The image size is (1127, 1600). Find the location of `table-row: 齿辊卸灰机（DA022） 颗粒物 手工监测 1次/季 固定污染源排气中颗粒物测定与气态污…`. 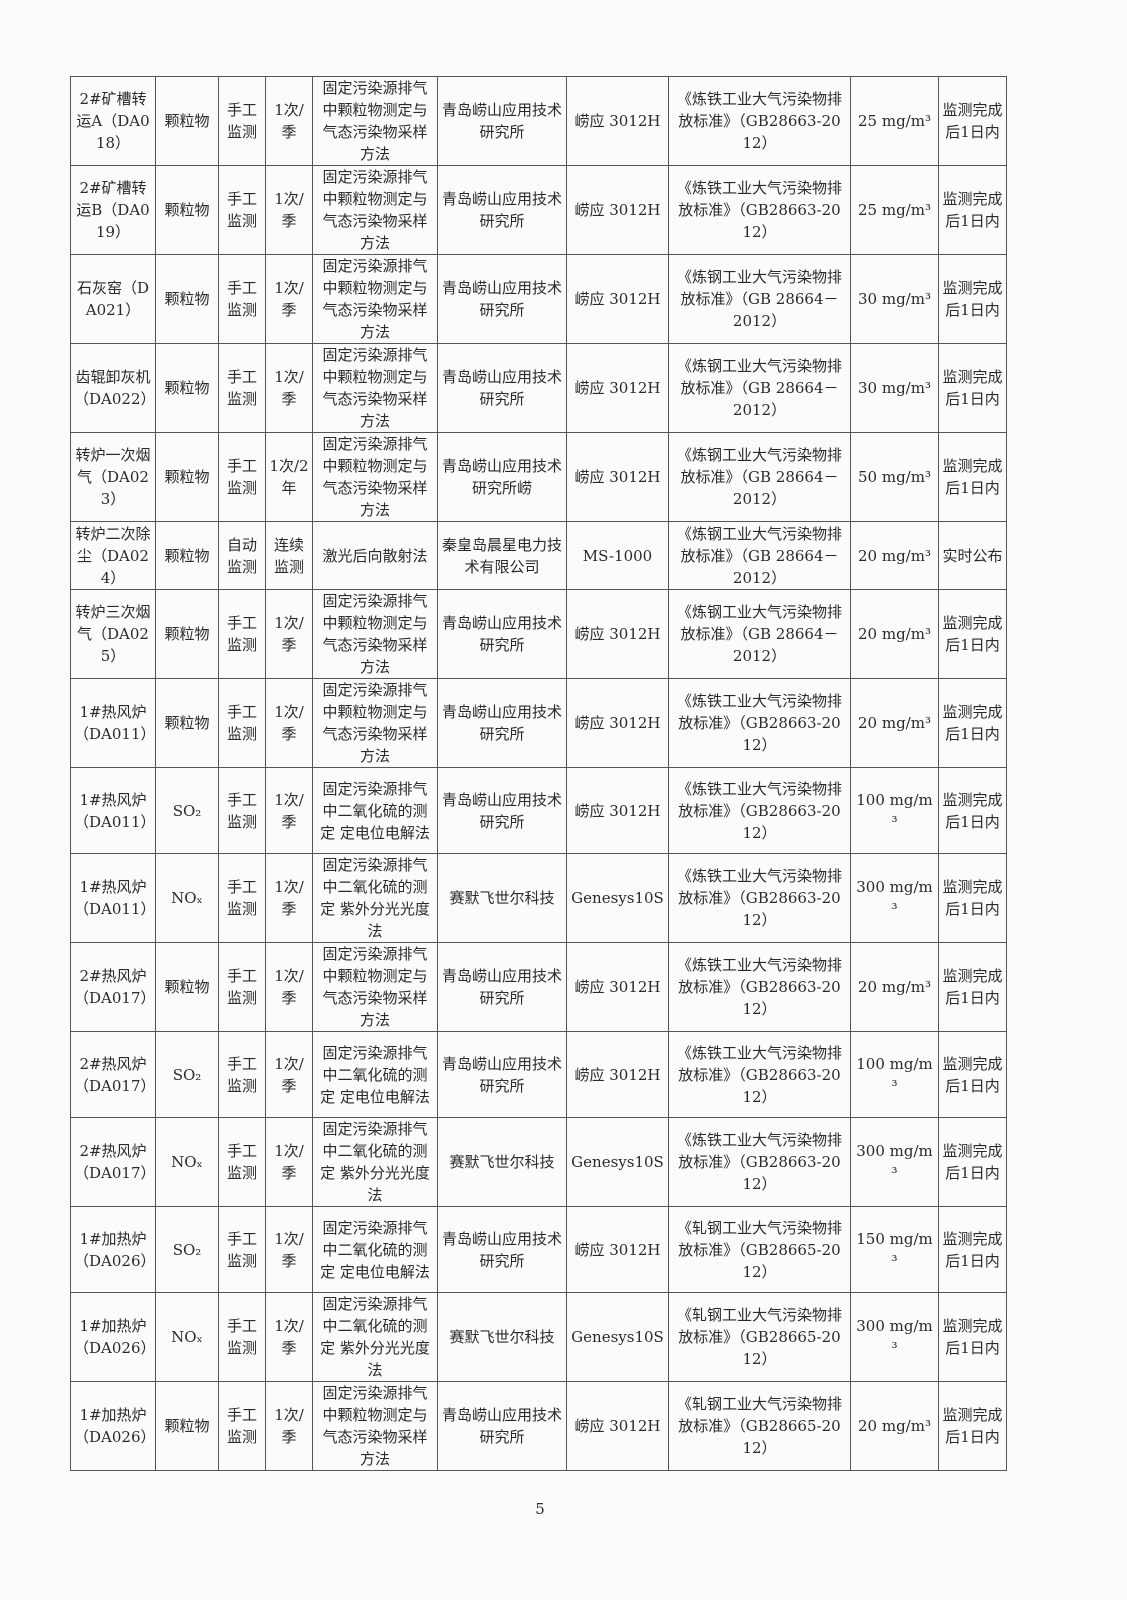

table-row: 齿辊卸灰机（DA022） 颗粒物 手工监测 1次/季 固定污染源排气中颗粒物测定与气态污… is located at coordinates (538, 388).